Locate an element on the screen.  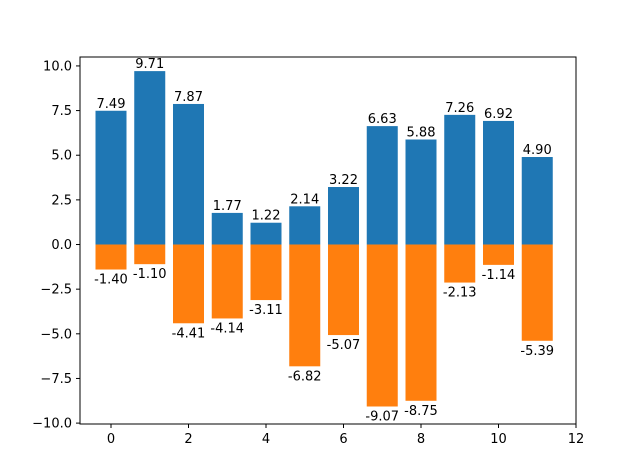
data-label-series-0-11: 4.90 is located at coordinates (537, 150).